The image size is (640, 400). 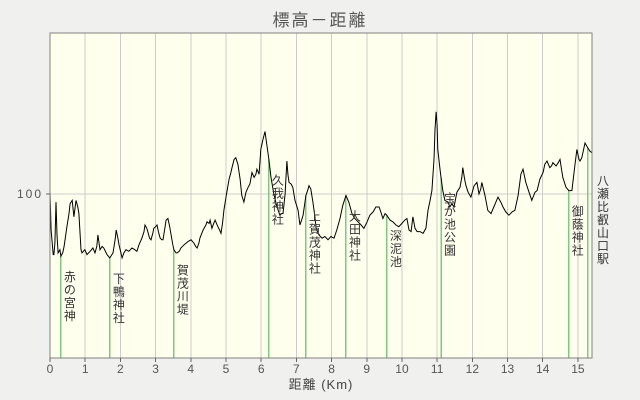 What do you see at coordinates (543, 369) in the screenshot?
I see `x-tick-label: 14` at bounding box center [543, 369].